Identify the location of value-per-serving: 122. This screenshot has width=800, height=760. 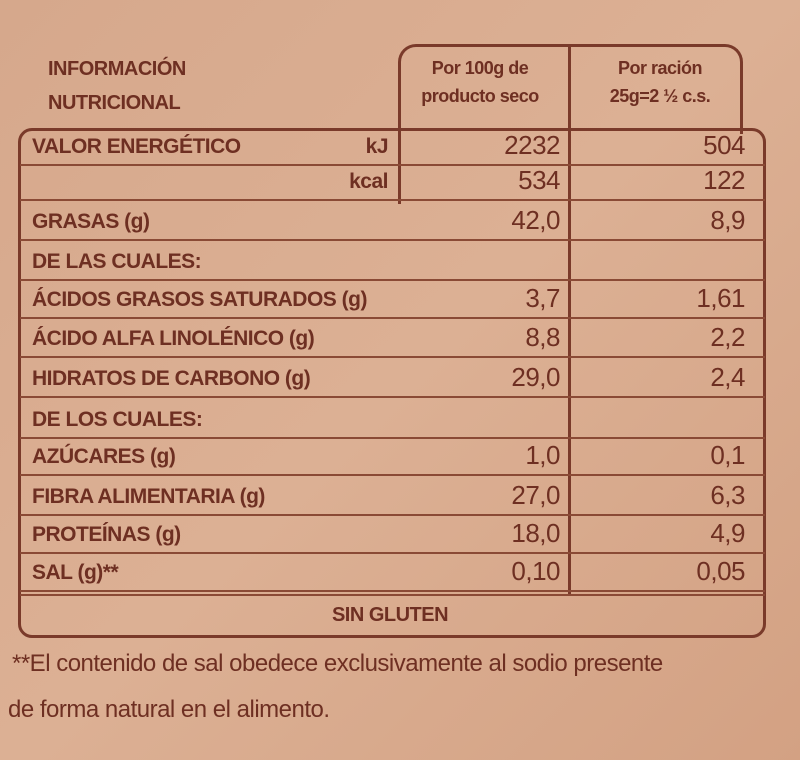
(724, 180).